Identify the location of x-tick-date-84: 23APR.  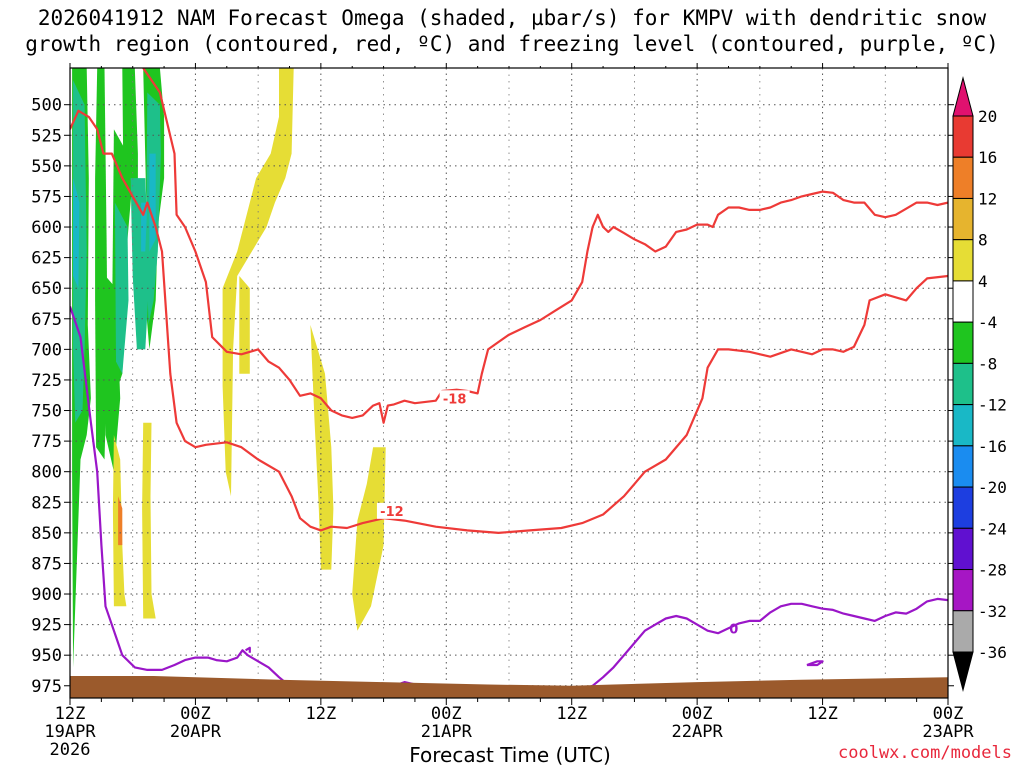
(948, 732).